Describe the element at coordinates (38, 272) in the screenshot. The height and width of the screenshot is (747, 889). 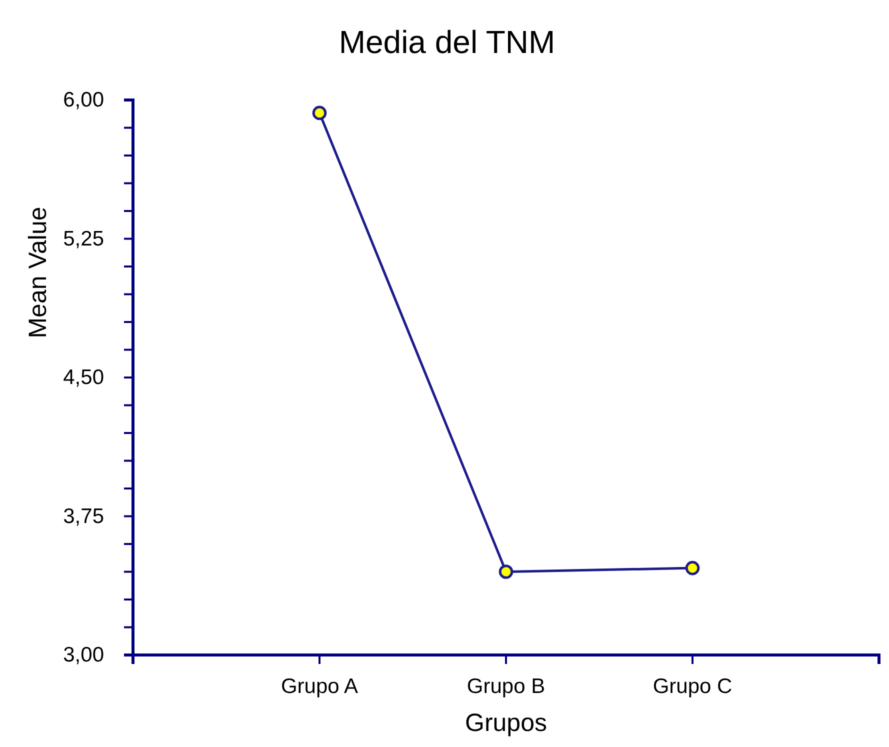
I see `y-axis-title: Mean Value` at that location.